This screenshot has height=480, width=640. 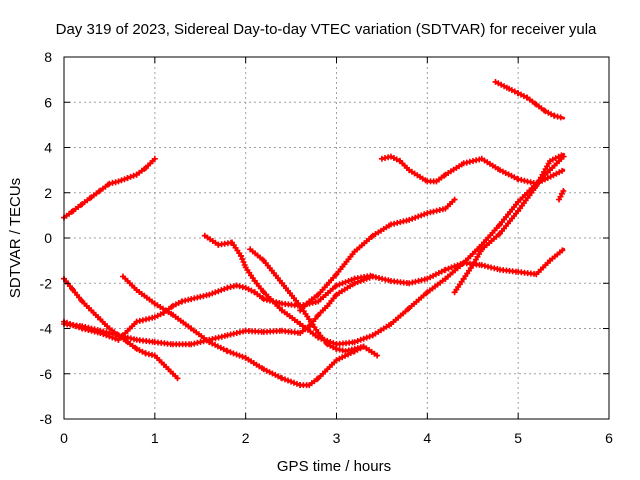 I want to click on y-tick-label: -6, so click(x=46, y=374).